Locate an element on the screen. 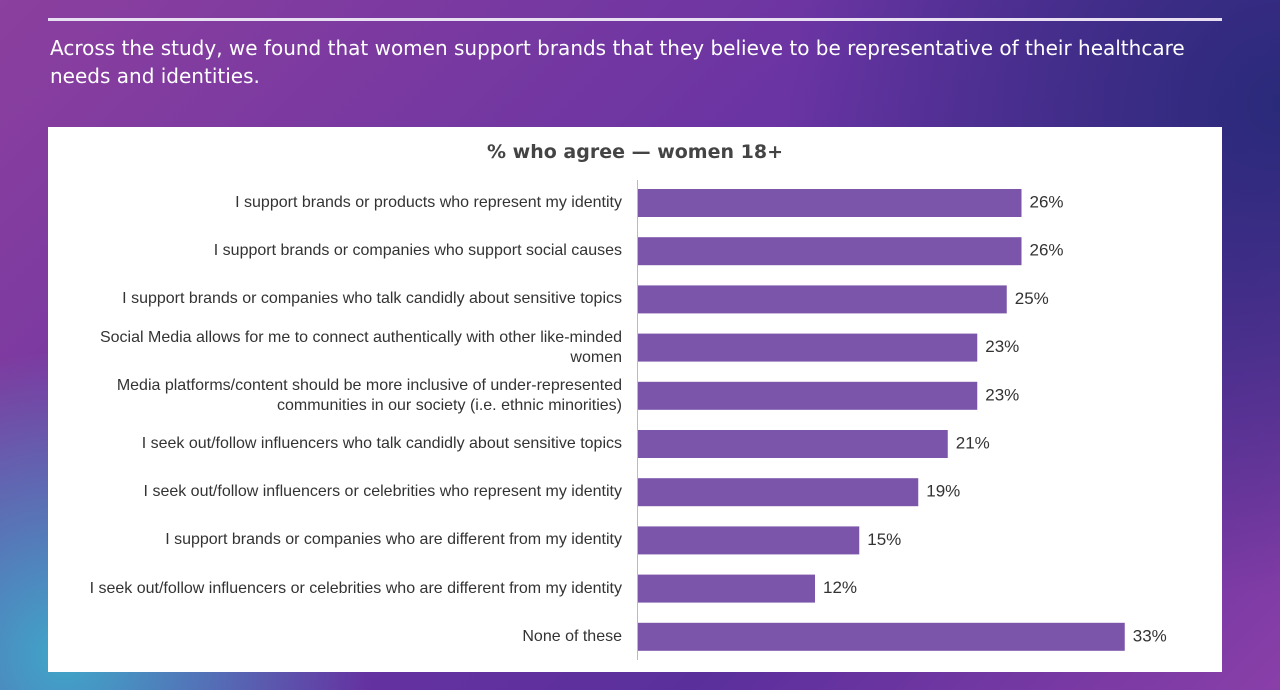 Image resolution: width=1280 pixels, height=690 pixels. chart-title: % who agree — women 18+ is located at coordinates (635, 152).